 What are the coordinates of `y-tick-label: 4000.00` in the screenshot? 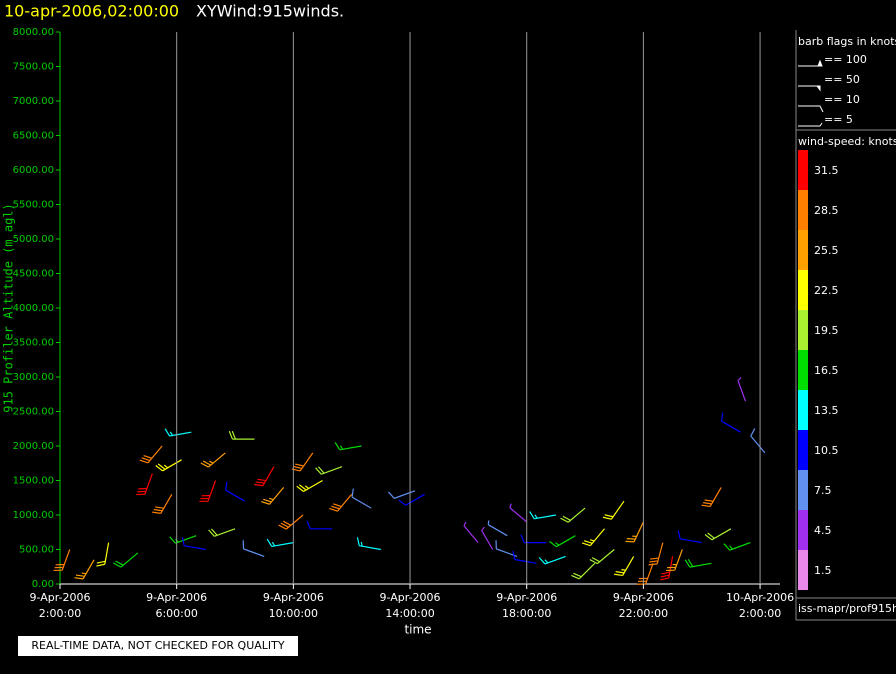 It's located at (33, 308).